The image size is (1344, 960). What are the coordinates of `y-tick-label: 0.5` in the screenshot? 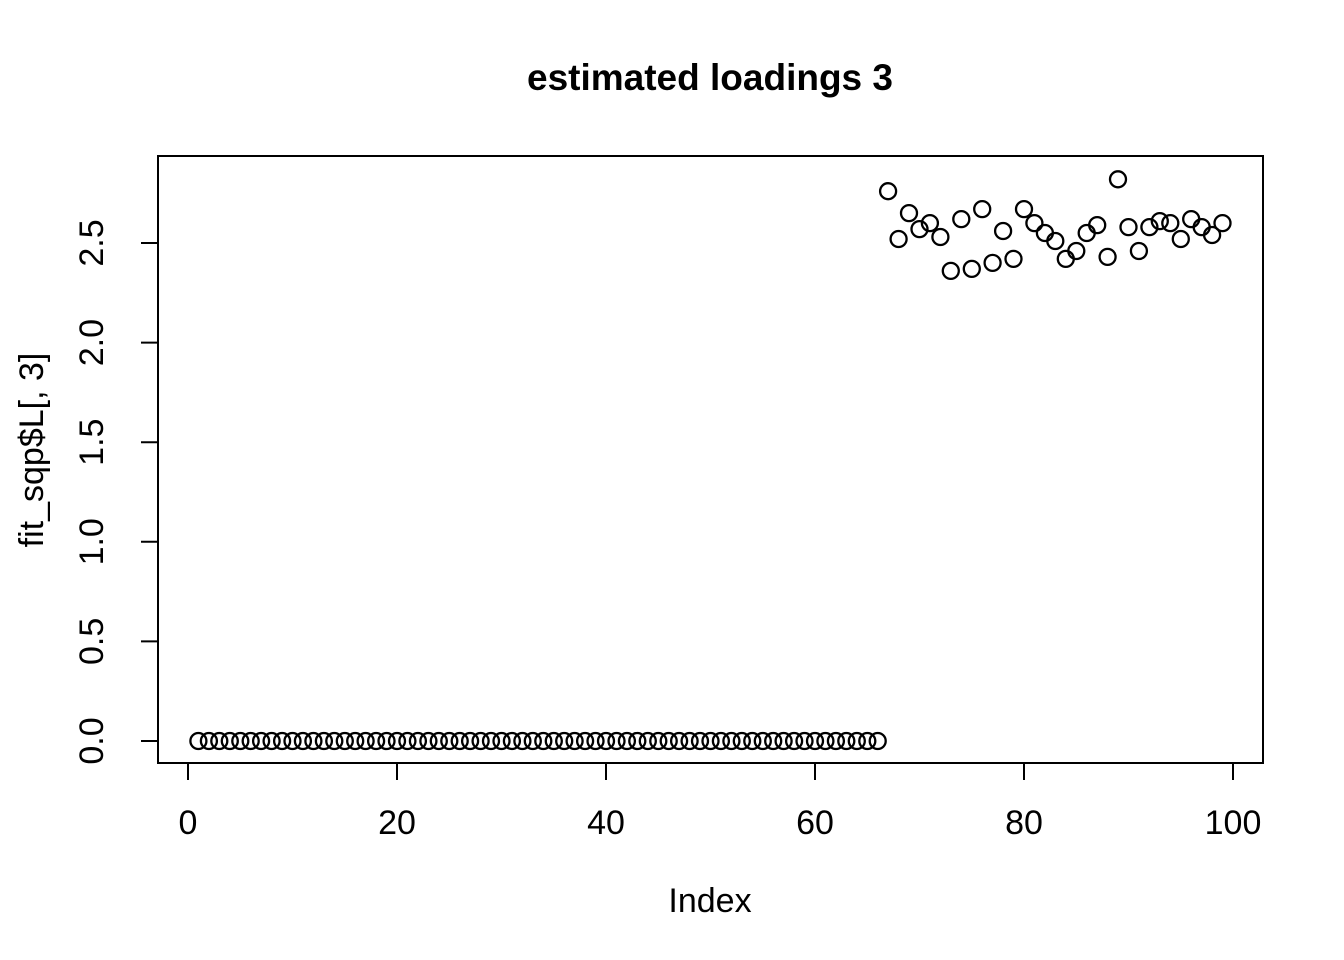 It's located at (92, 641).